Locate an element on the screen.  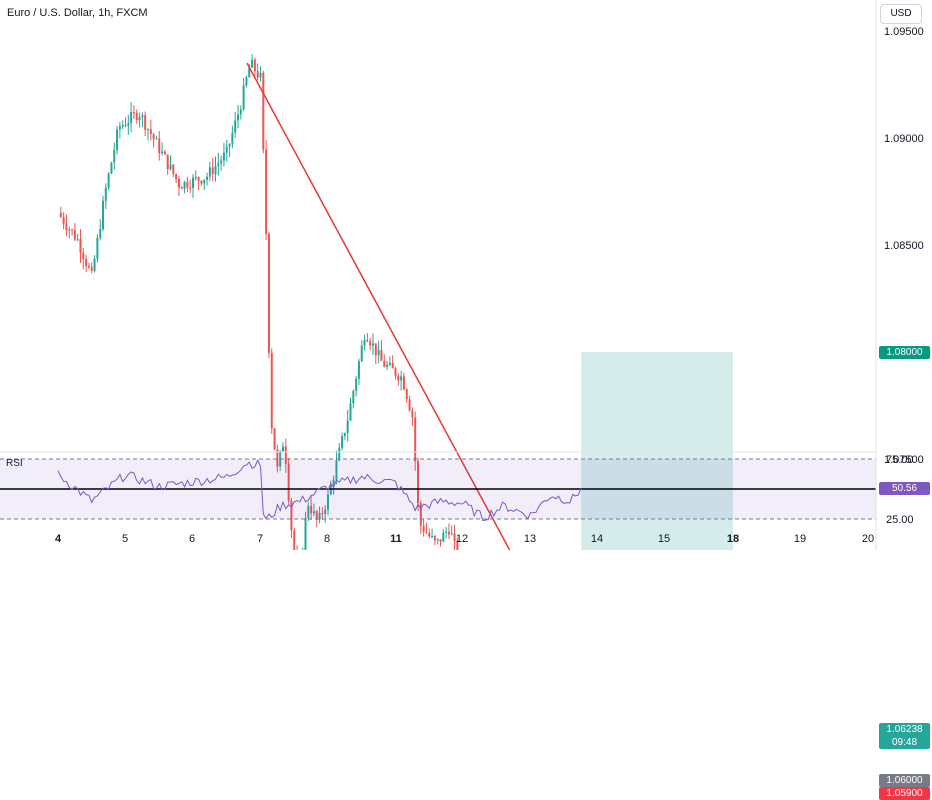
x-tick-label: 4 is located at coordinates (58, 539).